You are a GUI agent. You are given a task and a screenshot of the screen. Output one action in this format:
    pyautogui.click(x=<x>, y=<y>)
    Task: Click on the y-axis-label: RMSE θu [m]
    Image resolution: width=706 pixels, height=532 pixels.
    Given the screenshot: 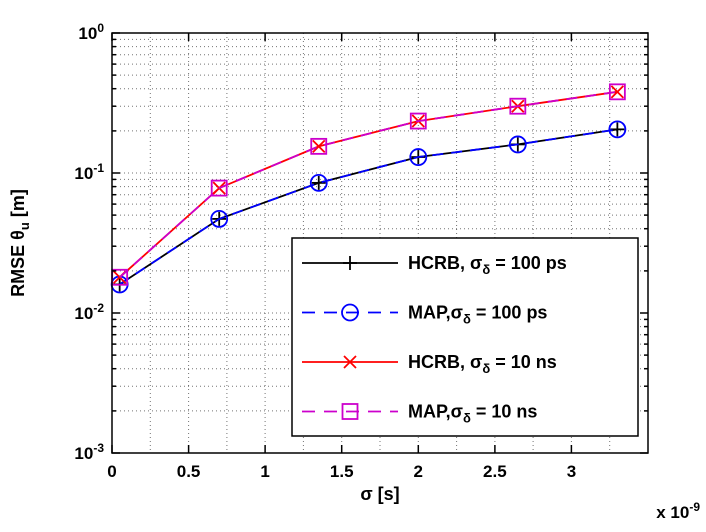 What is the action you would take?
    pyautogui.click(x=20, y=243)
    